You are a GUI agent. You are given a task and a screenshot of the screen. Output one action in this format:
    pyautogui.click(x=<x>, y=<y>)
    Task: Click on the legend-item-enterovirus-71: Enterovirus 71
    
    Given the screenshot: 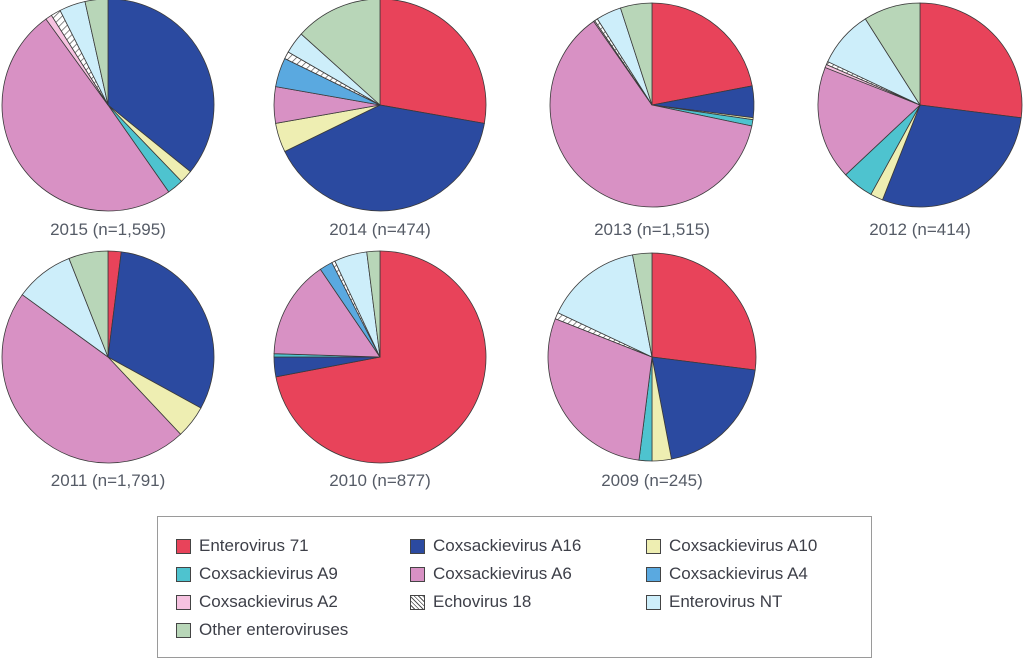 What is the action you would take?
    pyautogui.click(x=242, y=546)
    